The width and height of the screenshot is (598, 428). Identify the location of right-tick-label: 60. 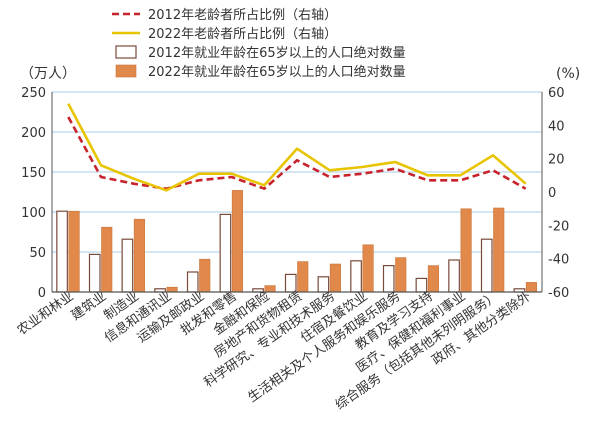
(556, 93).